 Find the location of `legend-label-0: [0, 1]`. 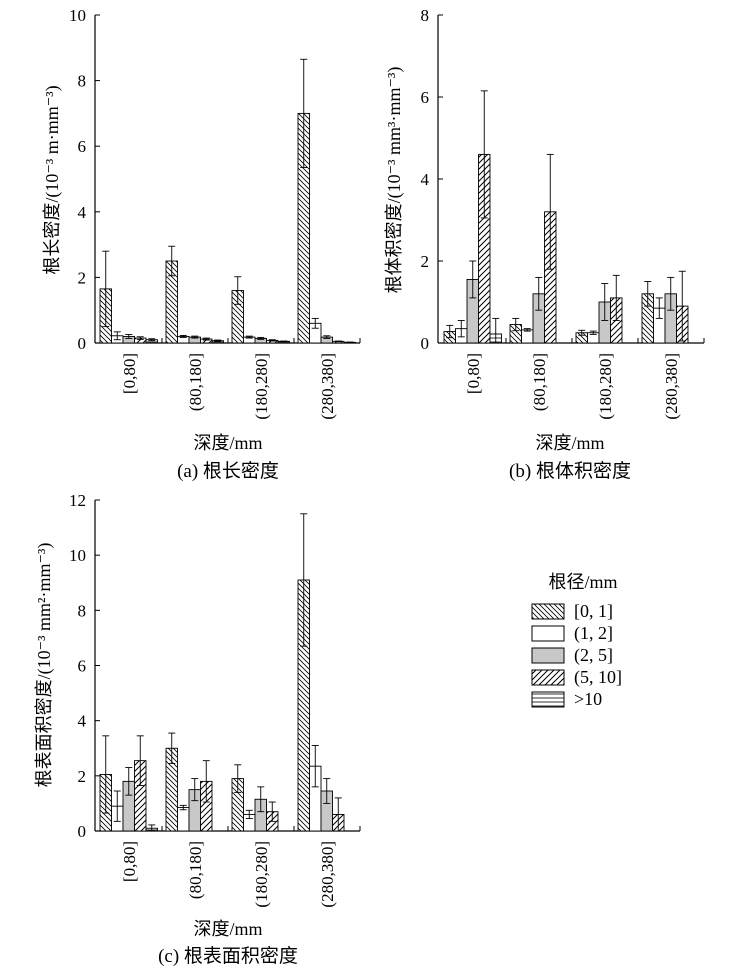

legend-label-0: [0, 1] is located at coordinates (593, 611).